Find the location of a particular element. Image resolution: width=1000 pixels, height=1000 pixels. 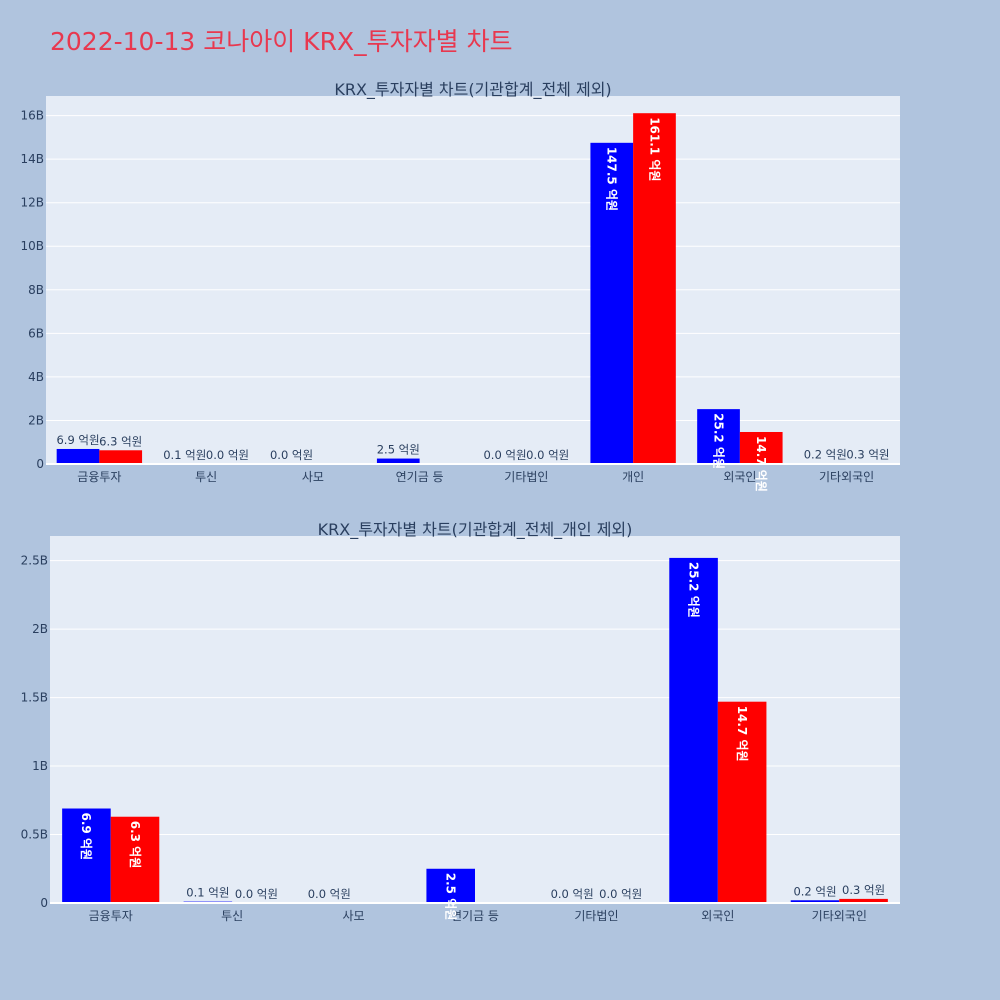

chart-title: KRX_투자자별 차트(기관합계_전체_개인 제외) is located at coordinates (475, 530).